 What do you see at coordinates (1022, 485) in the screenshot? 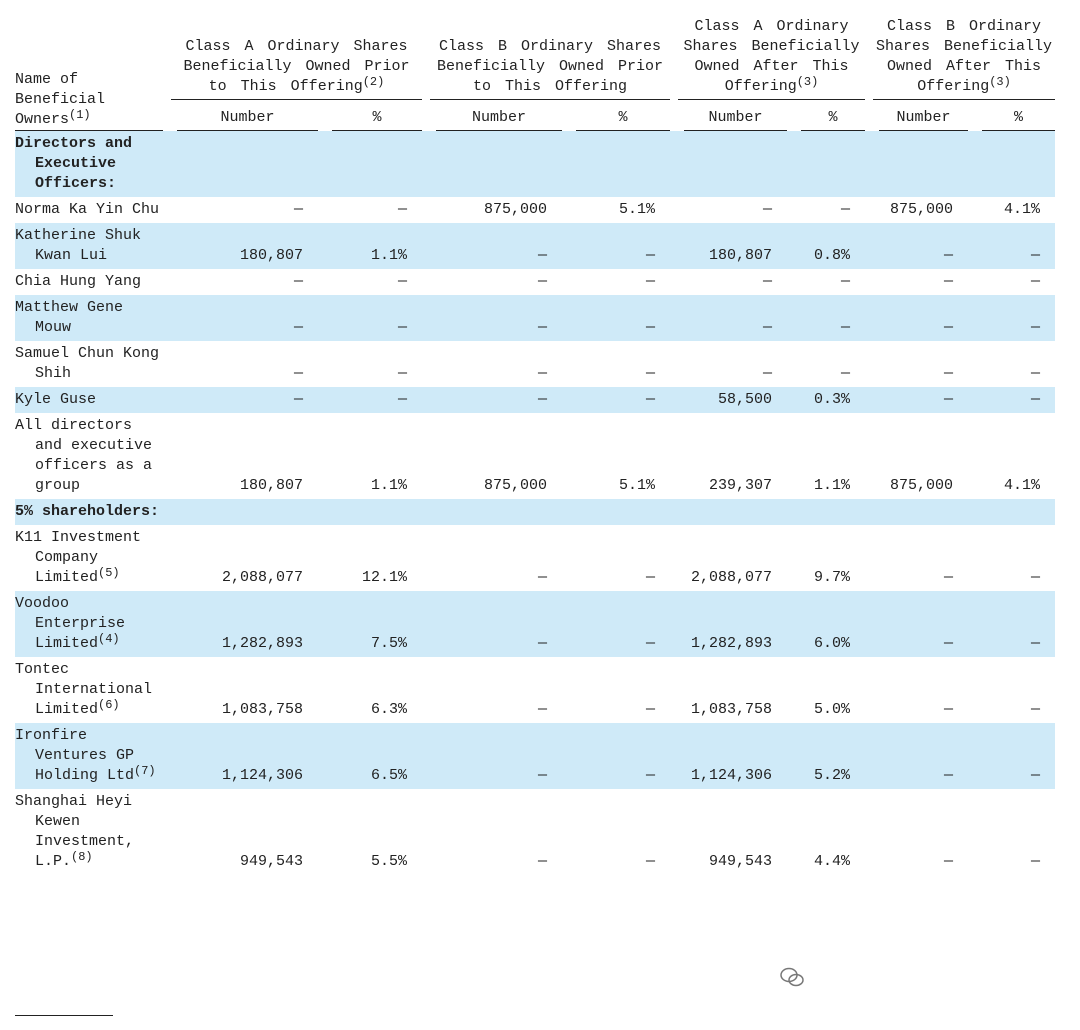
I see `value-cell: 4.1%` at bounding box center [1022, 485].